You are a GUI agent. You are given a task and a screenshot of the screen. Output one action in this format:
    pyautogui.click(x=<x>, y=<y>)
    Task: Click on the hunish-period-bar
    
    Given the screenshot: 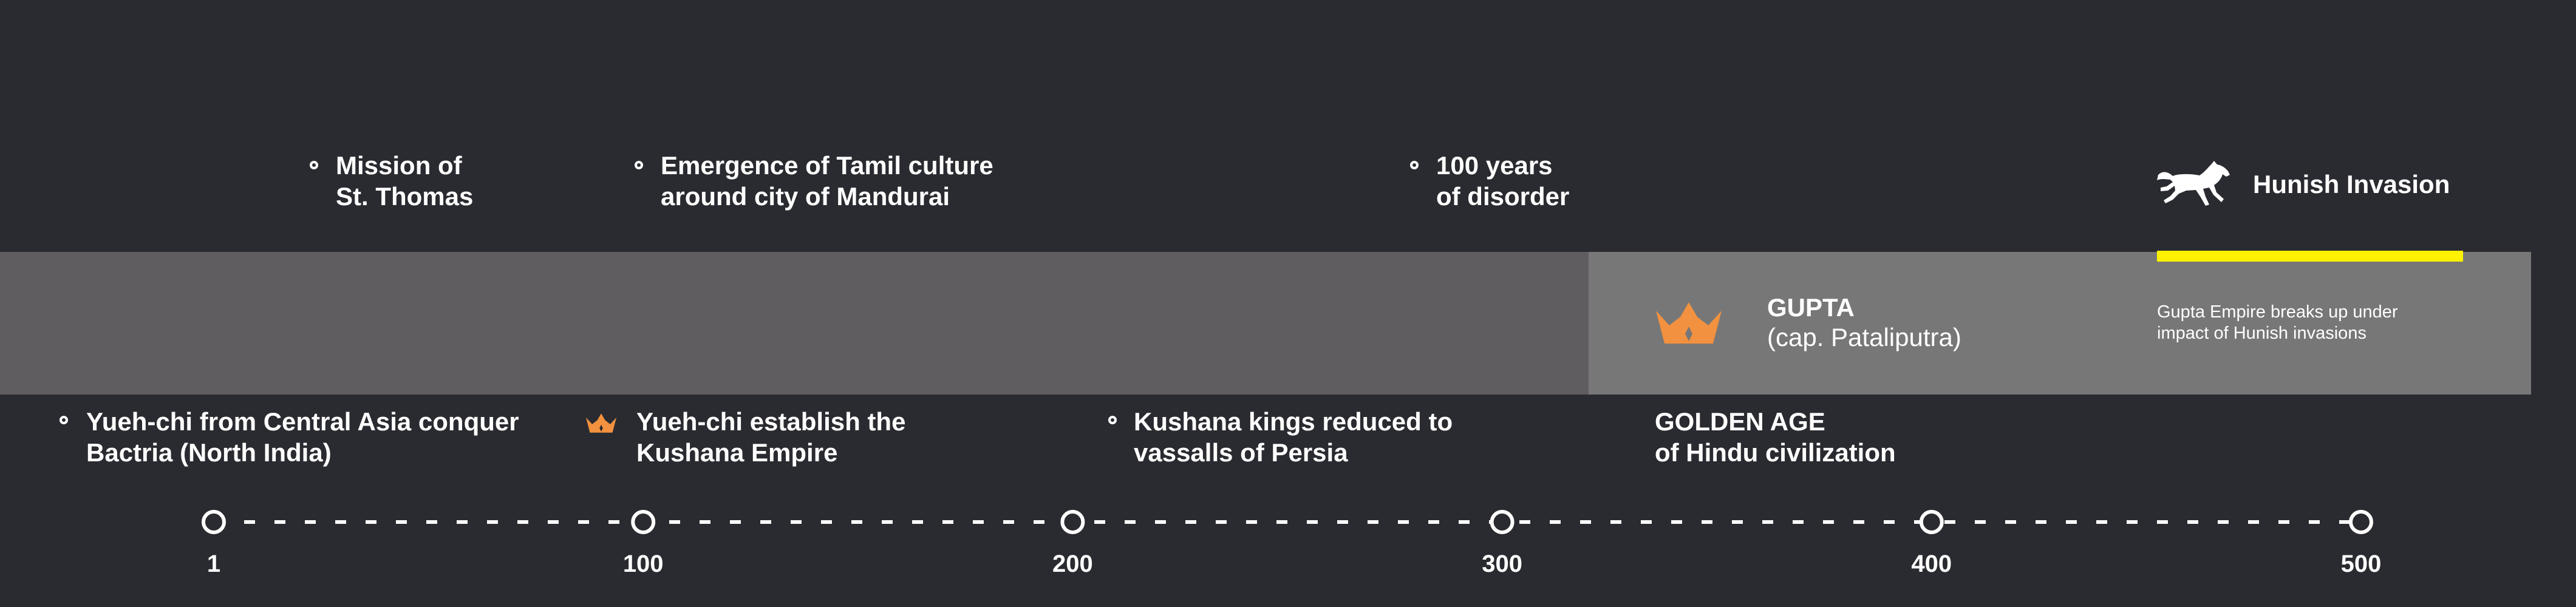 What is the action you would take?
    pyautogui.click(x=2310, y=256)
    